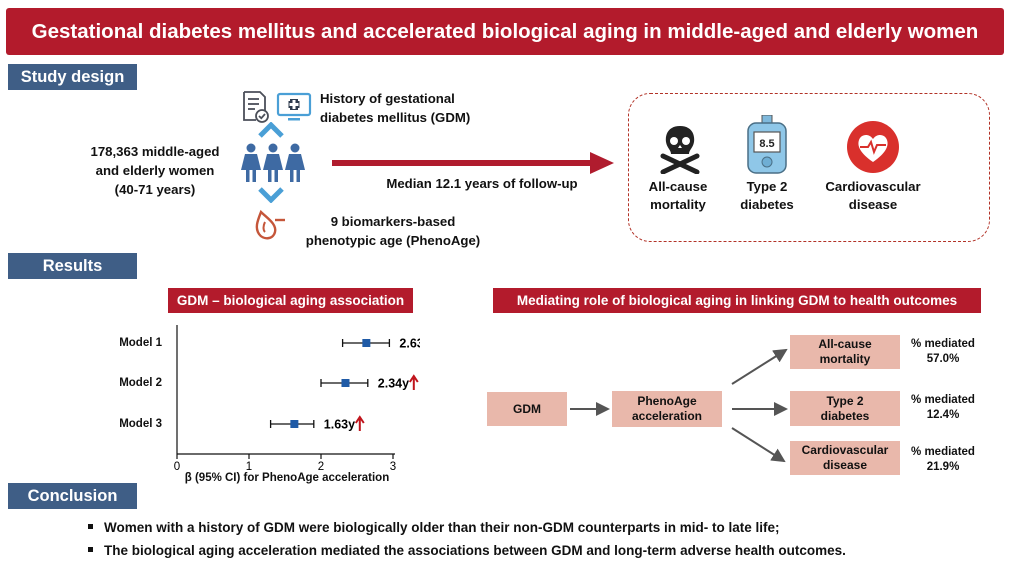 Image resolution: width=1010 pixels, height=571 pixels. I want to click on arrow-right-icon, so click(473, 163).